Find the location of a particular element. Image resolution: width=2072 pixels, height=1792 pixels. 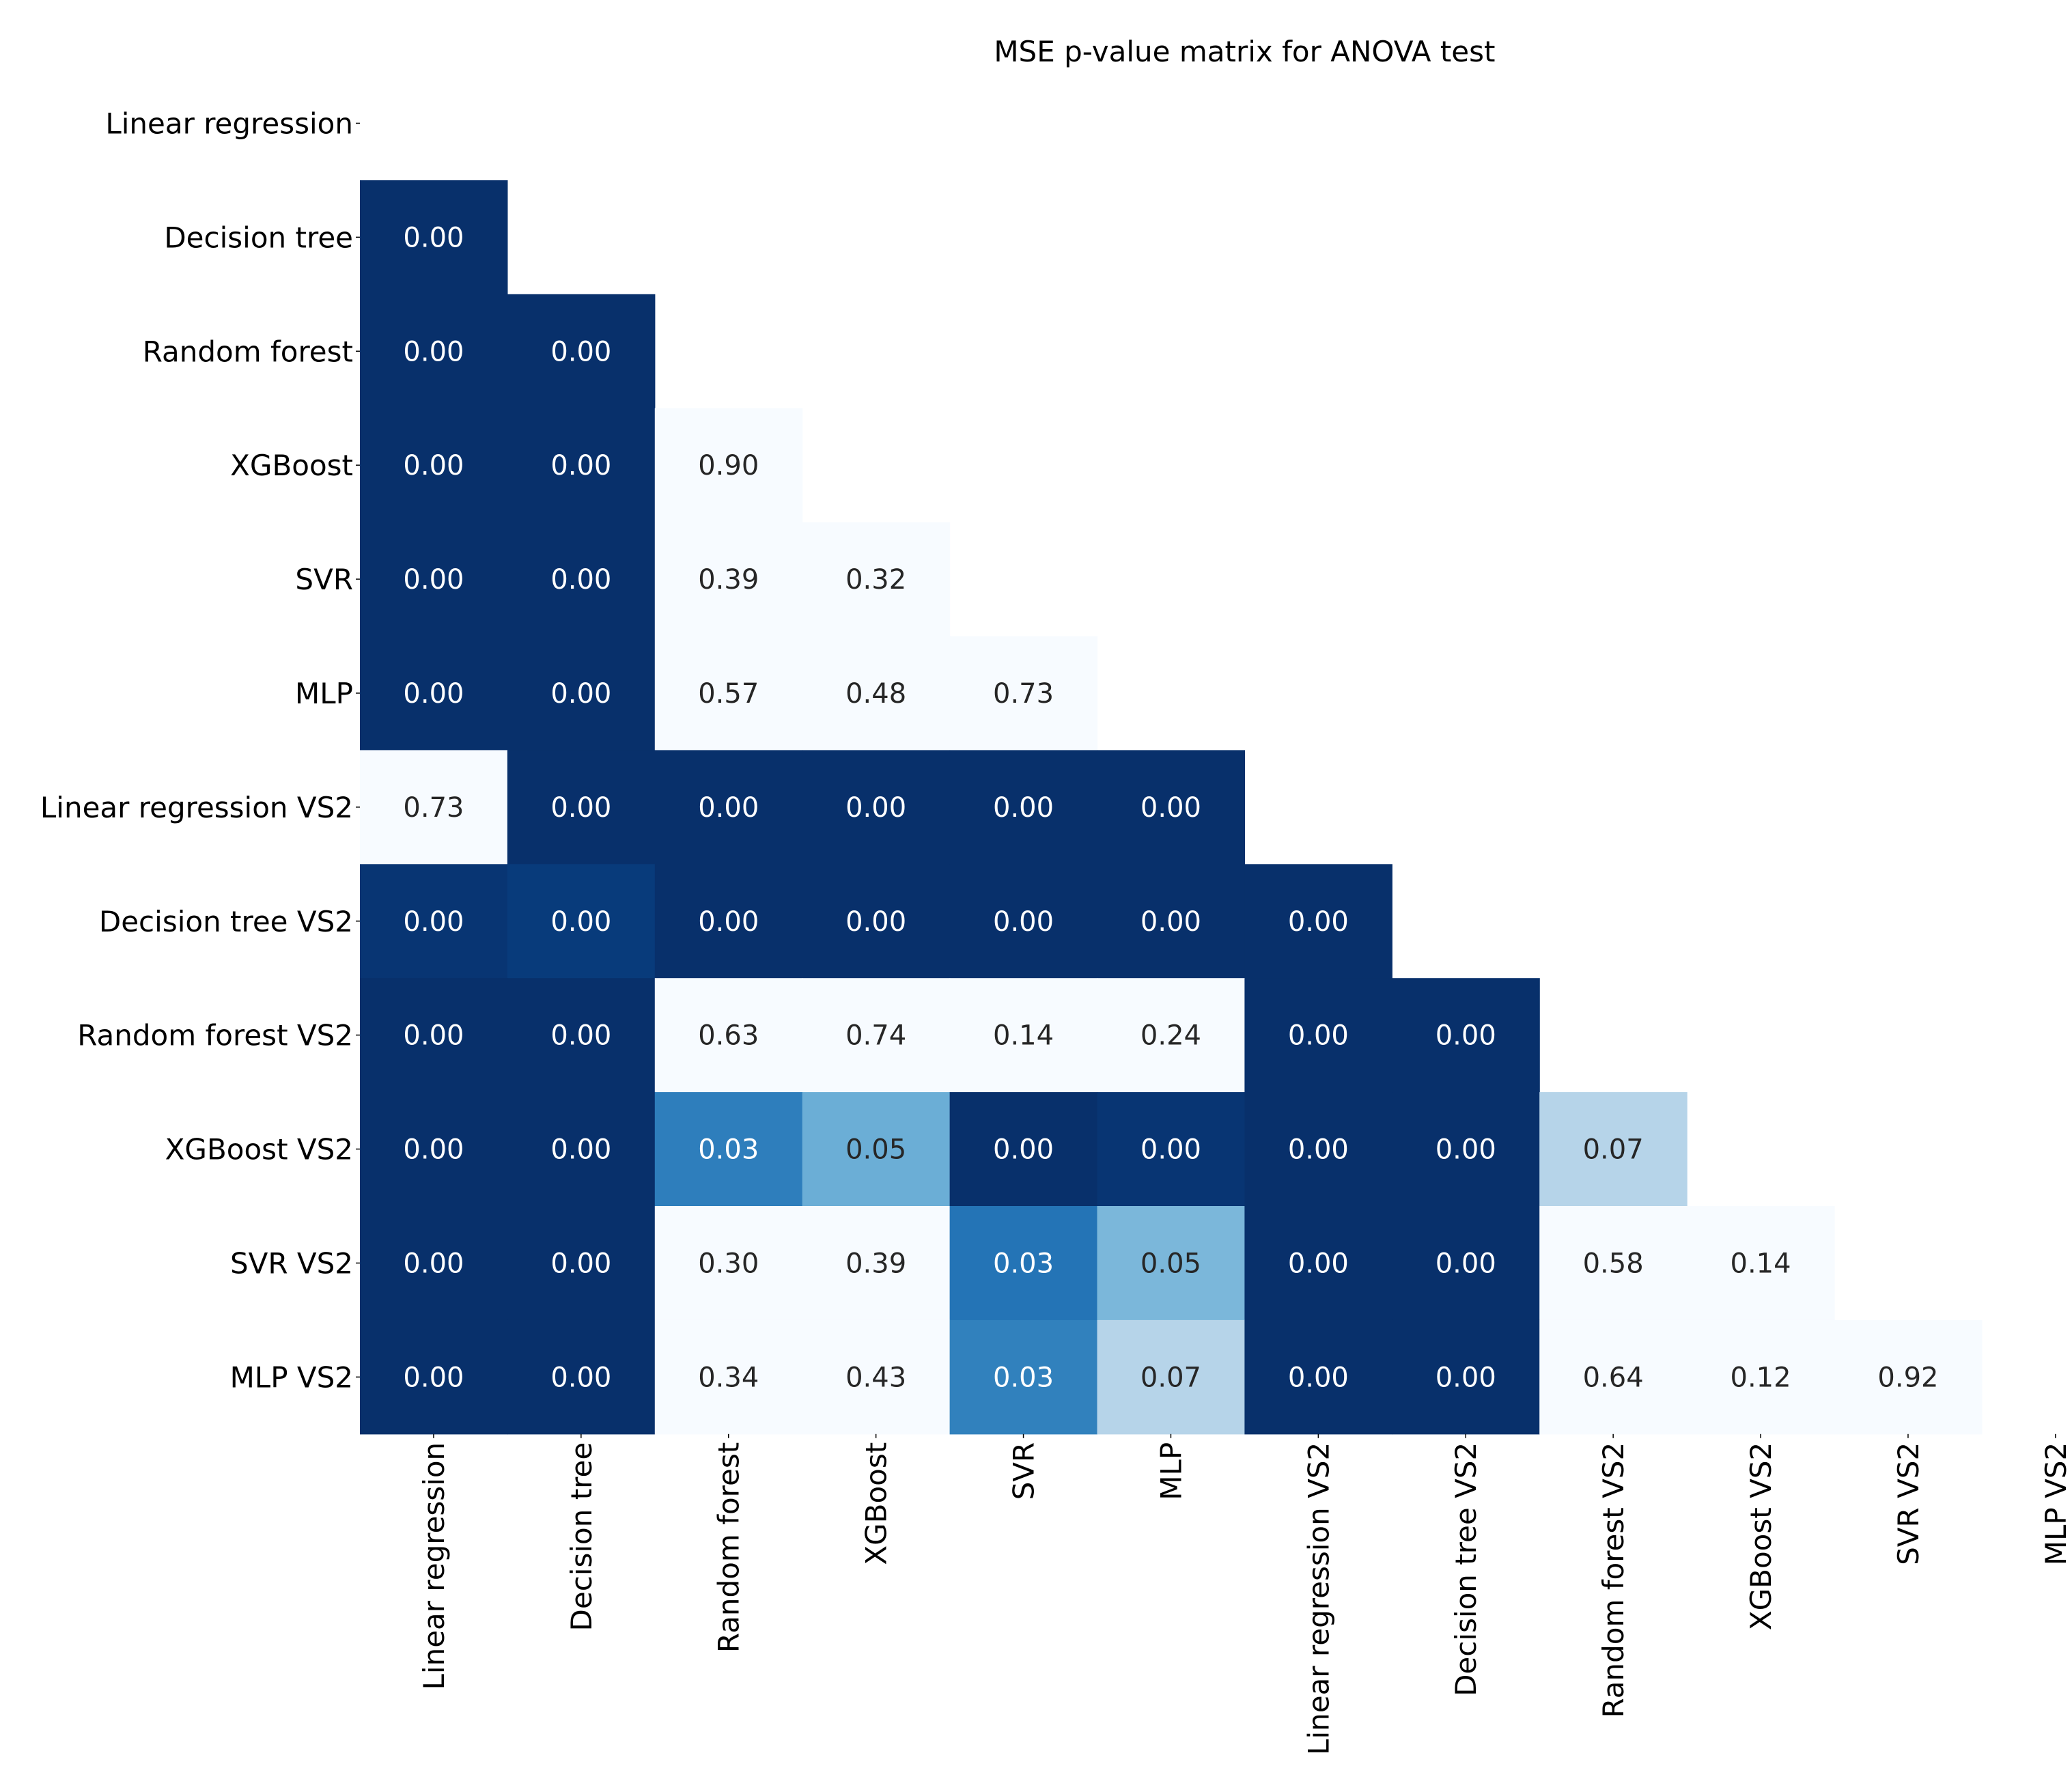

cell-value-r8-c5: 0.24 is located at coordinates (1170, 1036).